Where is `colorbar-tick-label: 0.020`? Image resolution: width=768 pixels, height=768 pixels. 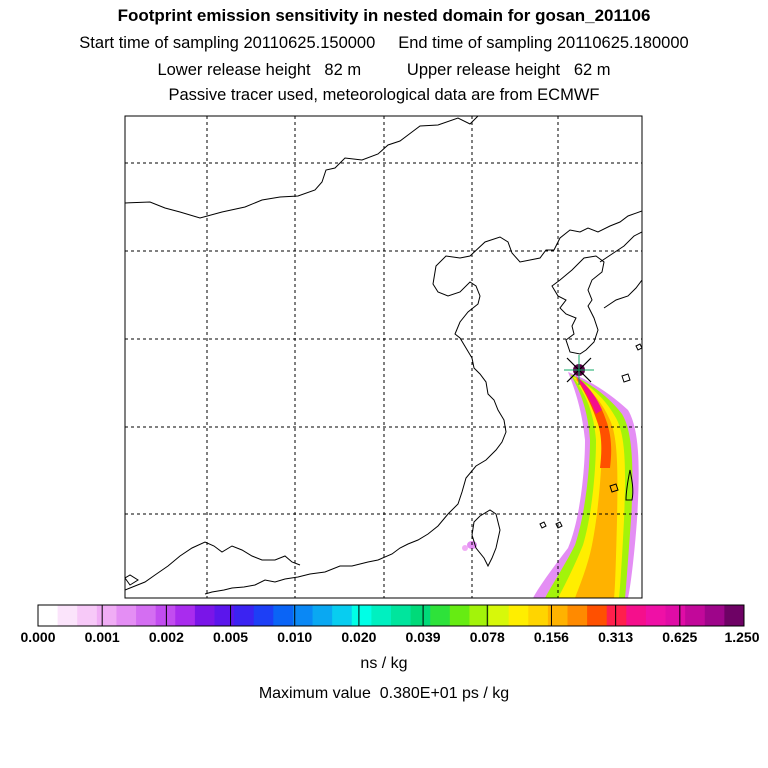 colorbar-tick-label: 0.020 is located at coordinates (359, 637).